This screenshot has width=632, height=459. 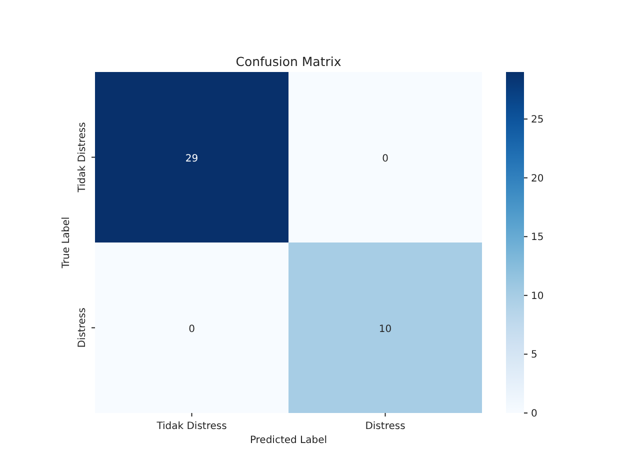 What do you see at coordinates (66, 243) in the screenshot?
I see `y-axis-title: True Label` at bounding box center [66, 243].